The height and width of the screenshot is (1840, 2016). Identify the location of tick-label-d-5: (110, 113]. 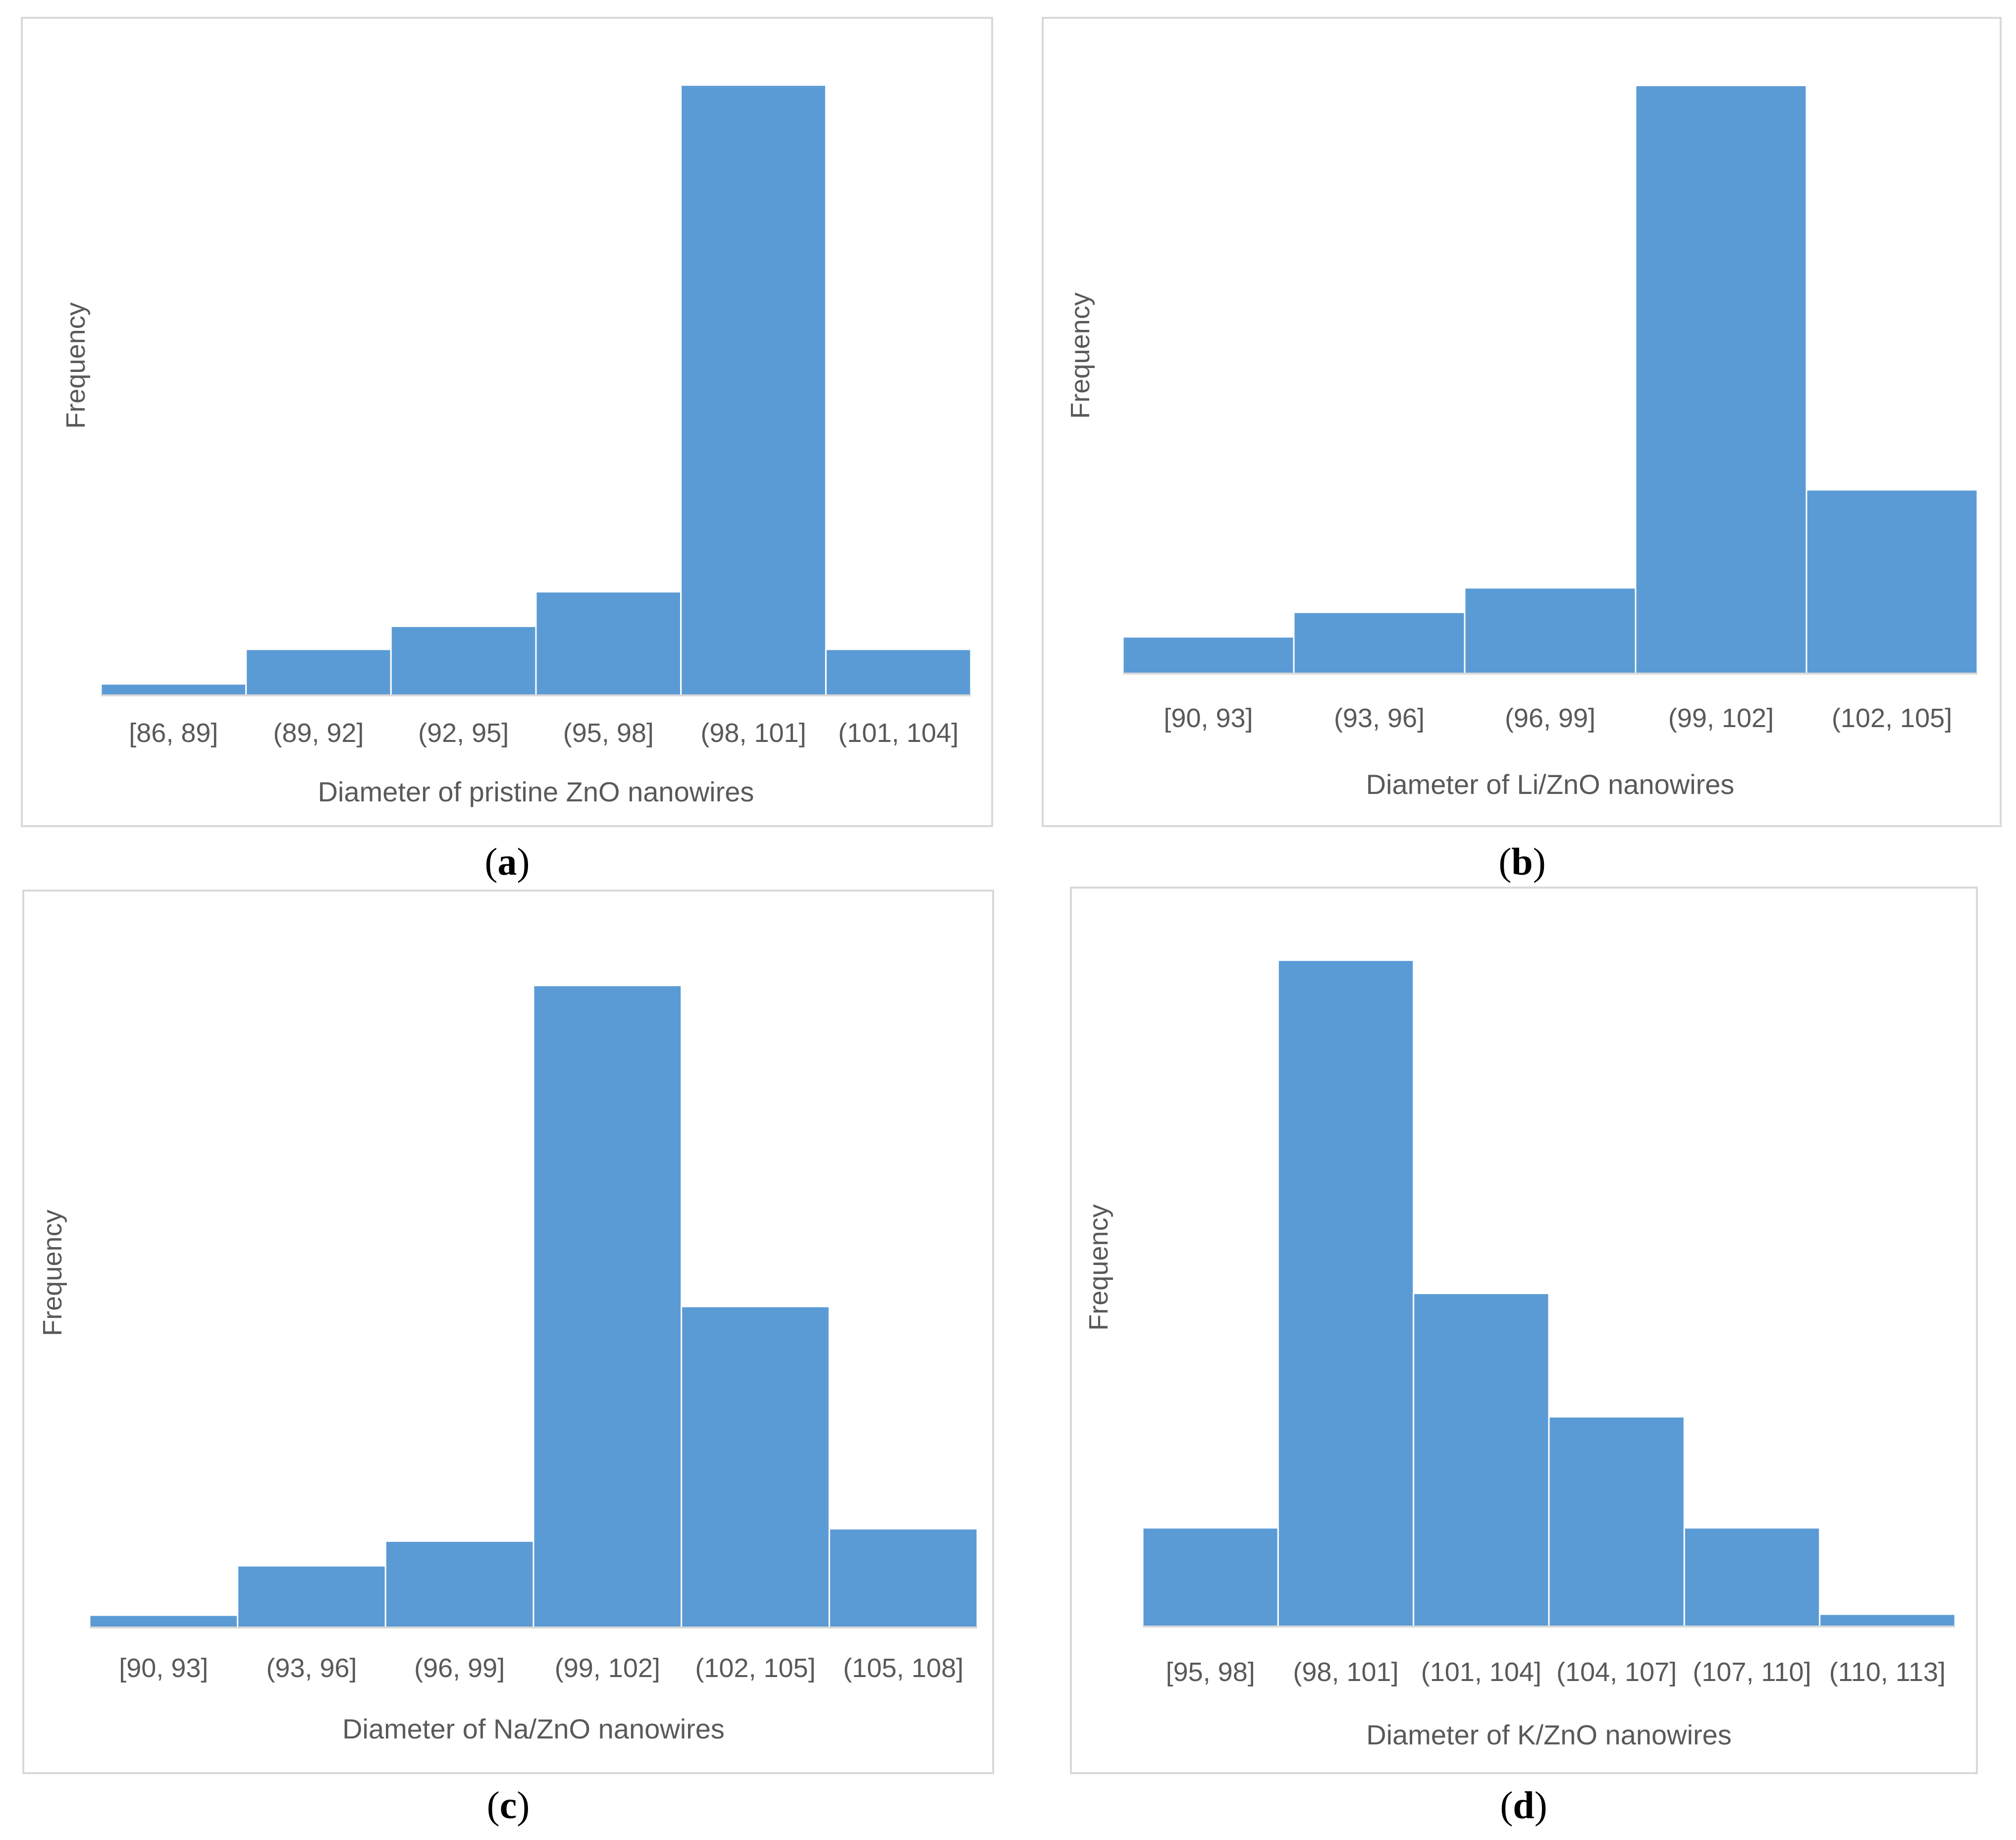
(1888, 1672).